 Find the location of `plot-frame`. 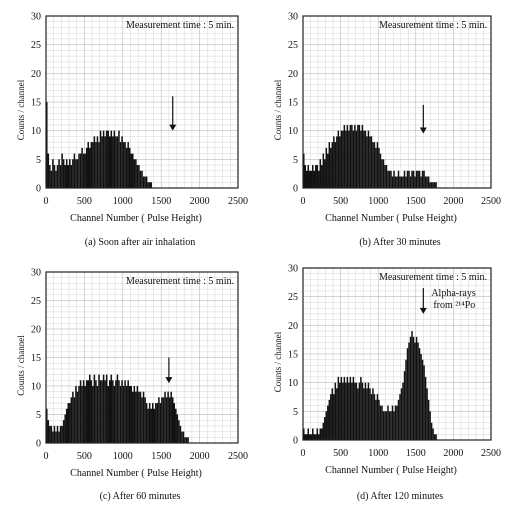

plot-frame is located at coordinates (142, 102).